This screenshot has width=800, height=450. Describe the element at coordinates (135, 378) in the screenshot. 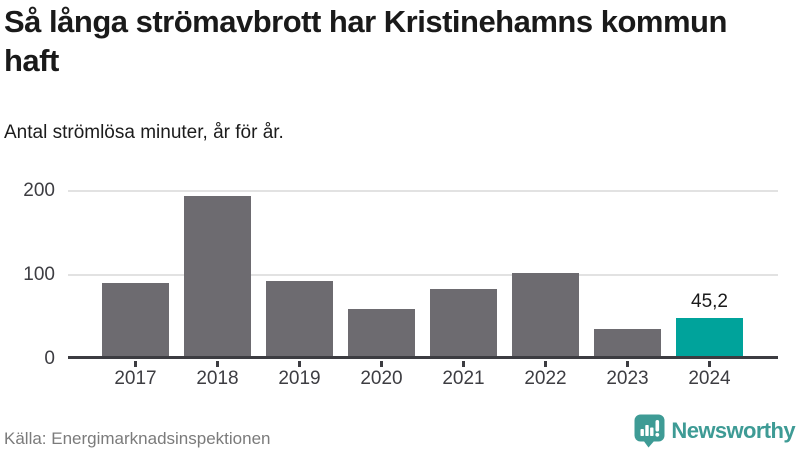

I see `x-tick-label-2017: 2017` at that location.